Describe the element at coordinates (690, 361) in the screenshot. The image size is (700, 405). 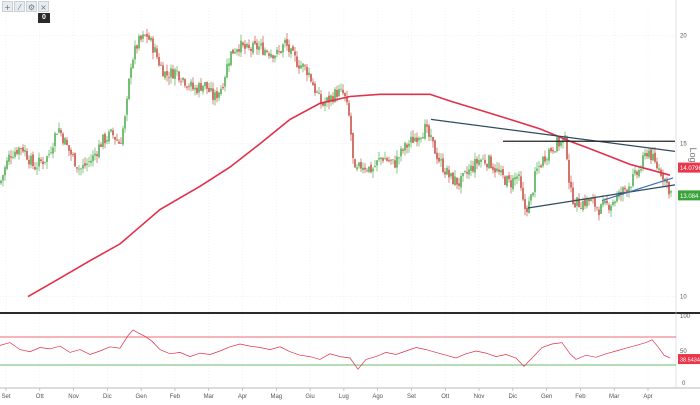
I see `oscillator-last-value-label: 38.5434` at that location.